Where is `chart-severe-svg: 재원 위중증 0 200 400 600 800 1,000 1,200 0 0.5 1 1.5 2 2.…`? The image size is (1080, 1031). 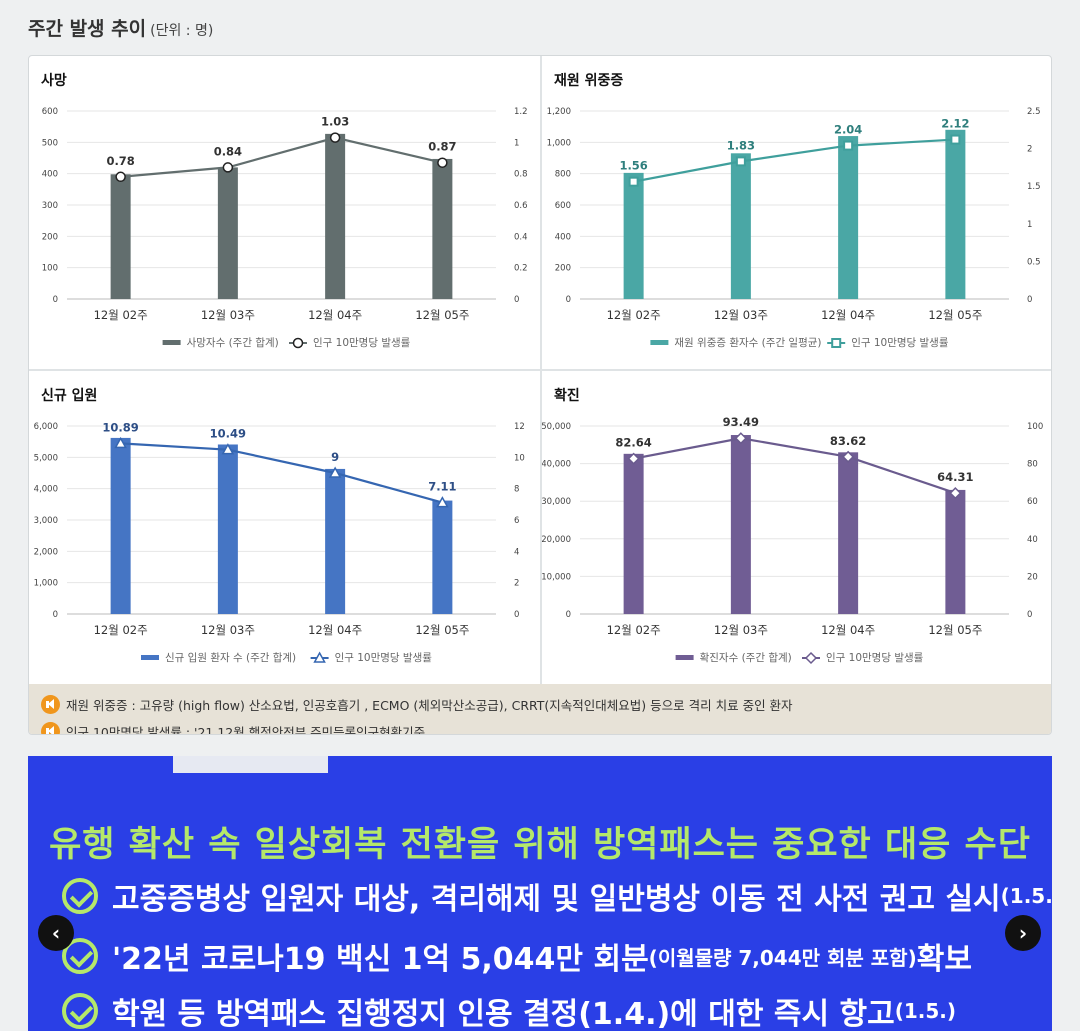 chart-severe-svg: 재원 위중증 0 200 400 600 800 1,000 1,200 0 0.5 1 1.5 2 2.… is located at coordinates (794, 211).